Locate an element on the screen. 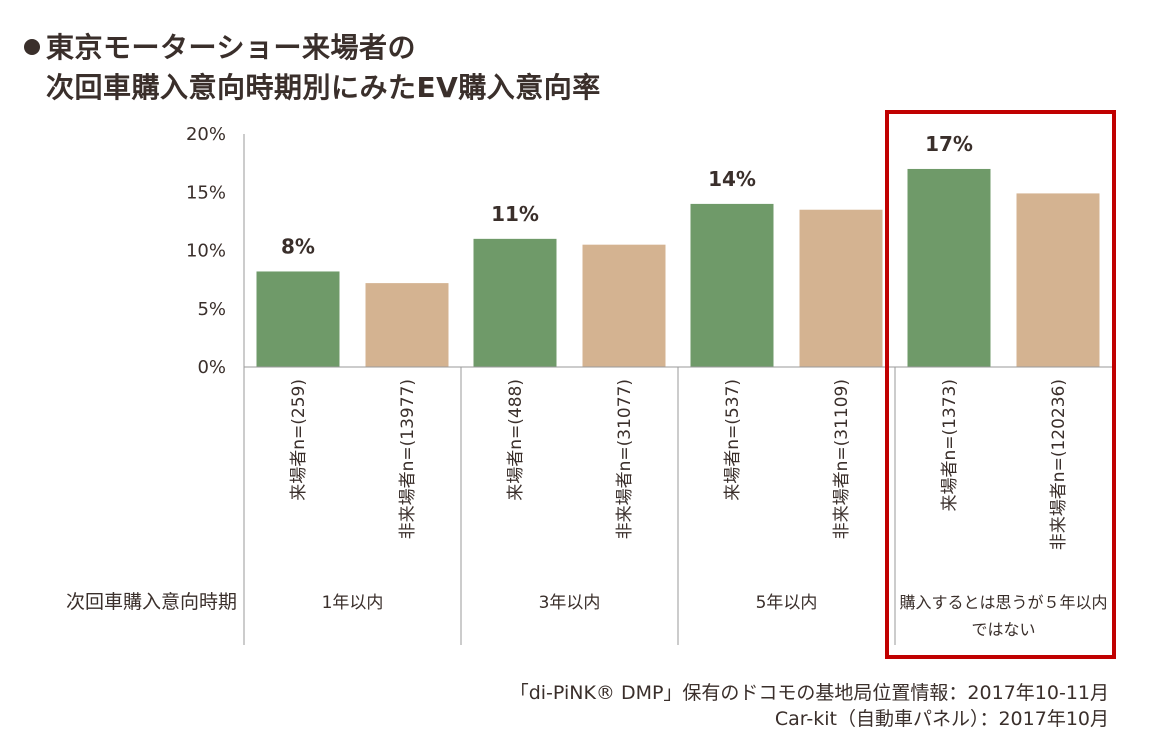 The width and height of the screenshot is (1171, 748). category-label: 非来場者n=(31109) is located at coordinates (842, 459).